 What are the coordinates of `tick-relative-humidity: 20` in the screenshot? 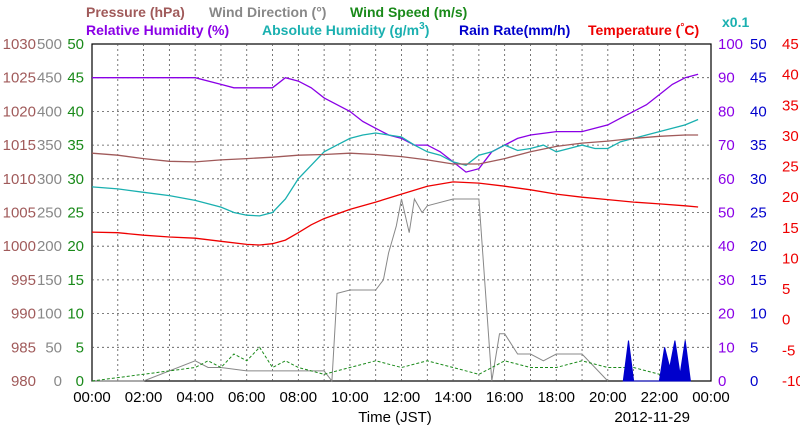 It's located at (726, 314).